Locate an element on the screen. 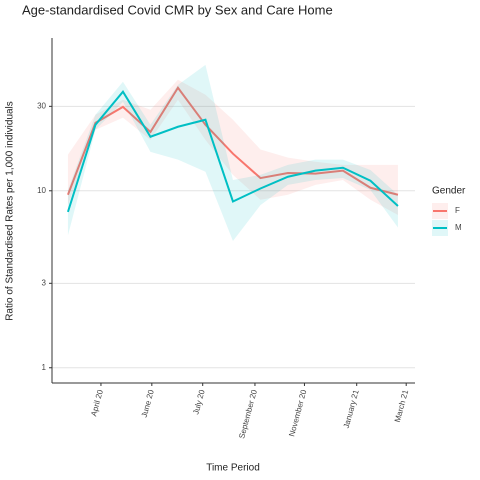 The image size is (480, 480). legend-label: M is located at coordinates (458, 227).